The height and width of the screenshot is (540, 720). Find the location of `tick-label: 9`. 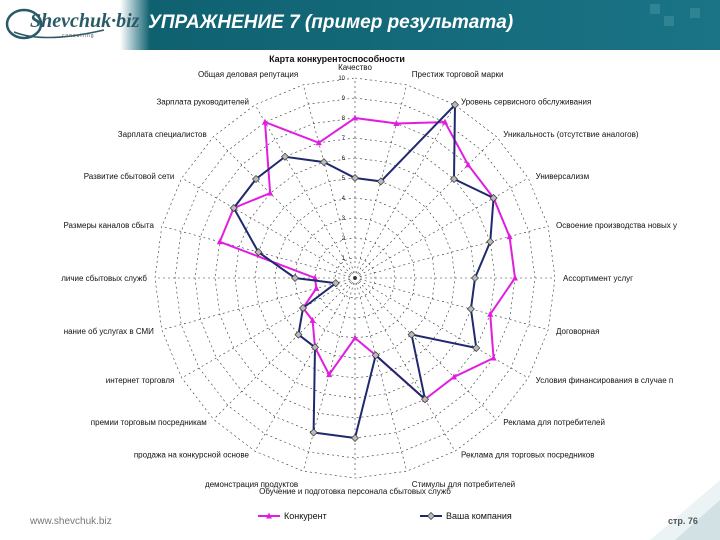

tick-label: 9 is located at coordinates (344, 99).